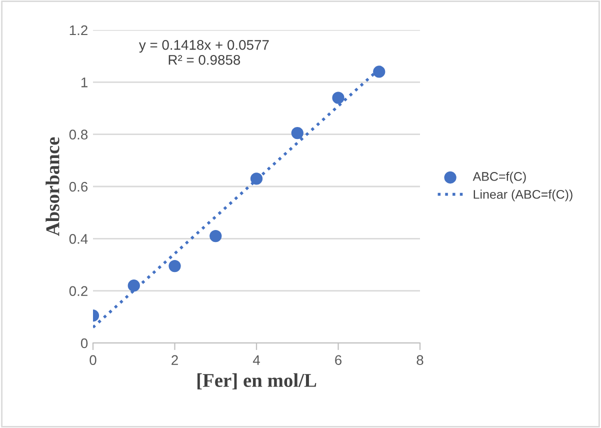 This screenshot has height=428, width=601. Describe the element at coordinates (203, 52) in the screenshot. I see `annotation: y = 0.1418x + 0.0577 R² = 0.9858` at that location.